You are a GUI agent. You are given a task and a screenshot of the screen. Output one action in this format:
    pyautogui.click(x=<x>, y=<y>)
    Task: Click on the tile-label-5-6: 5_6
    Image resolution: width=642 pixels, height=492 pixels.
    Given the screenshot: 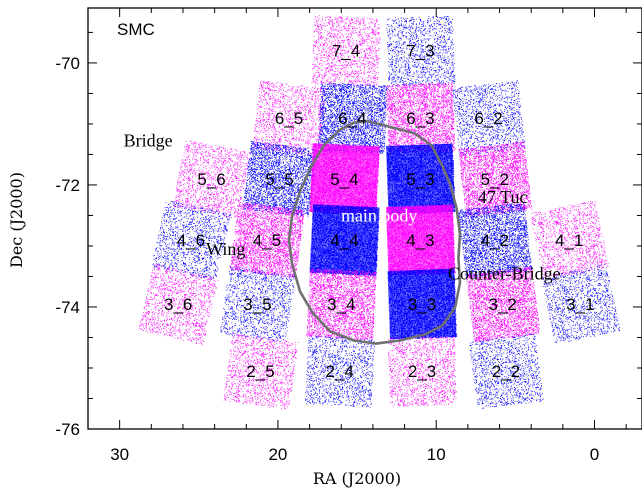 What is the action you would take?
    pyautogui.click(x=211, y=179)
    